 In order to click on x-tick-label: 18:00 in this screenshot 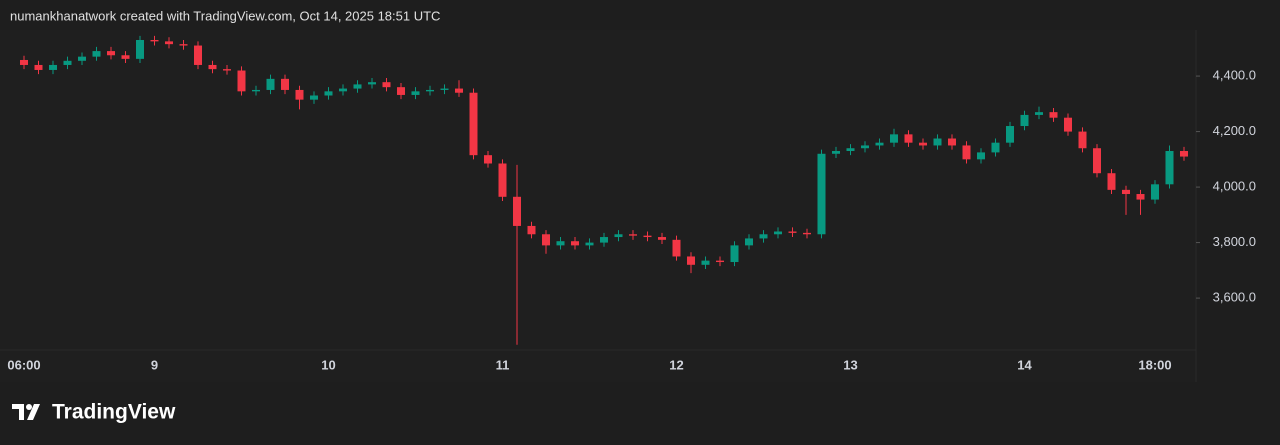, I will do `click(1154, 364)`.